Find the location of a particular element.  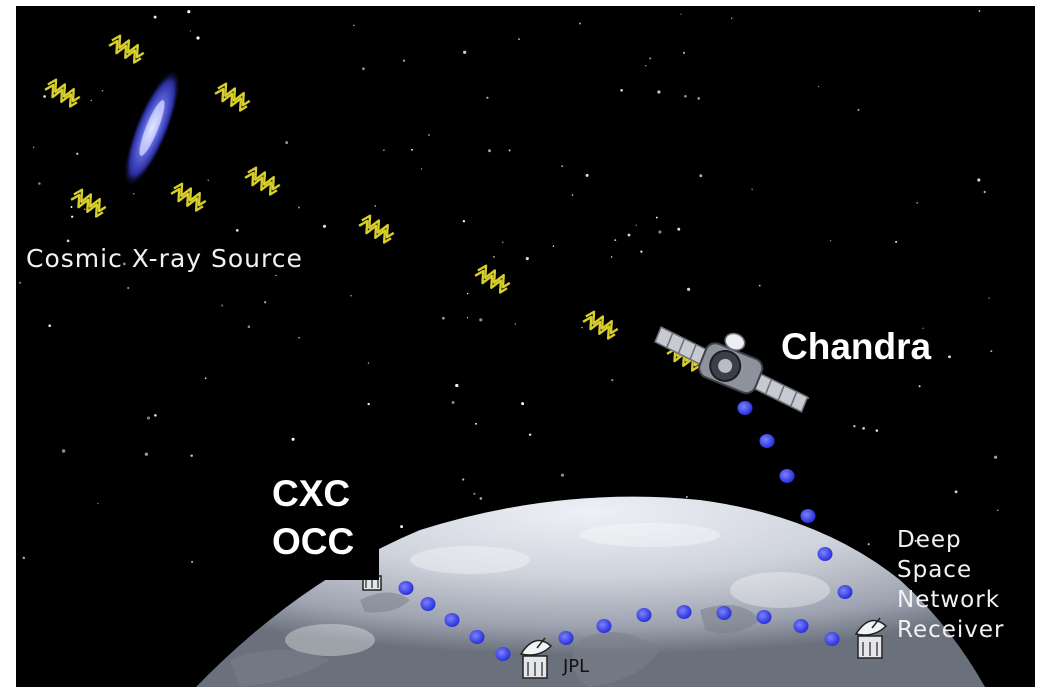

dsn-dish-antenna-icon is located at coordinates (871, 638).